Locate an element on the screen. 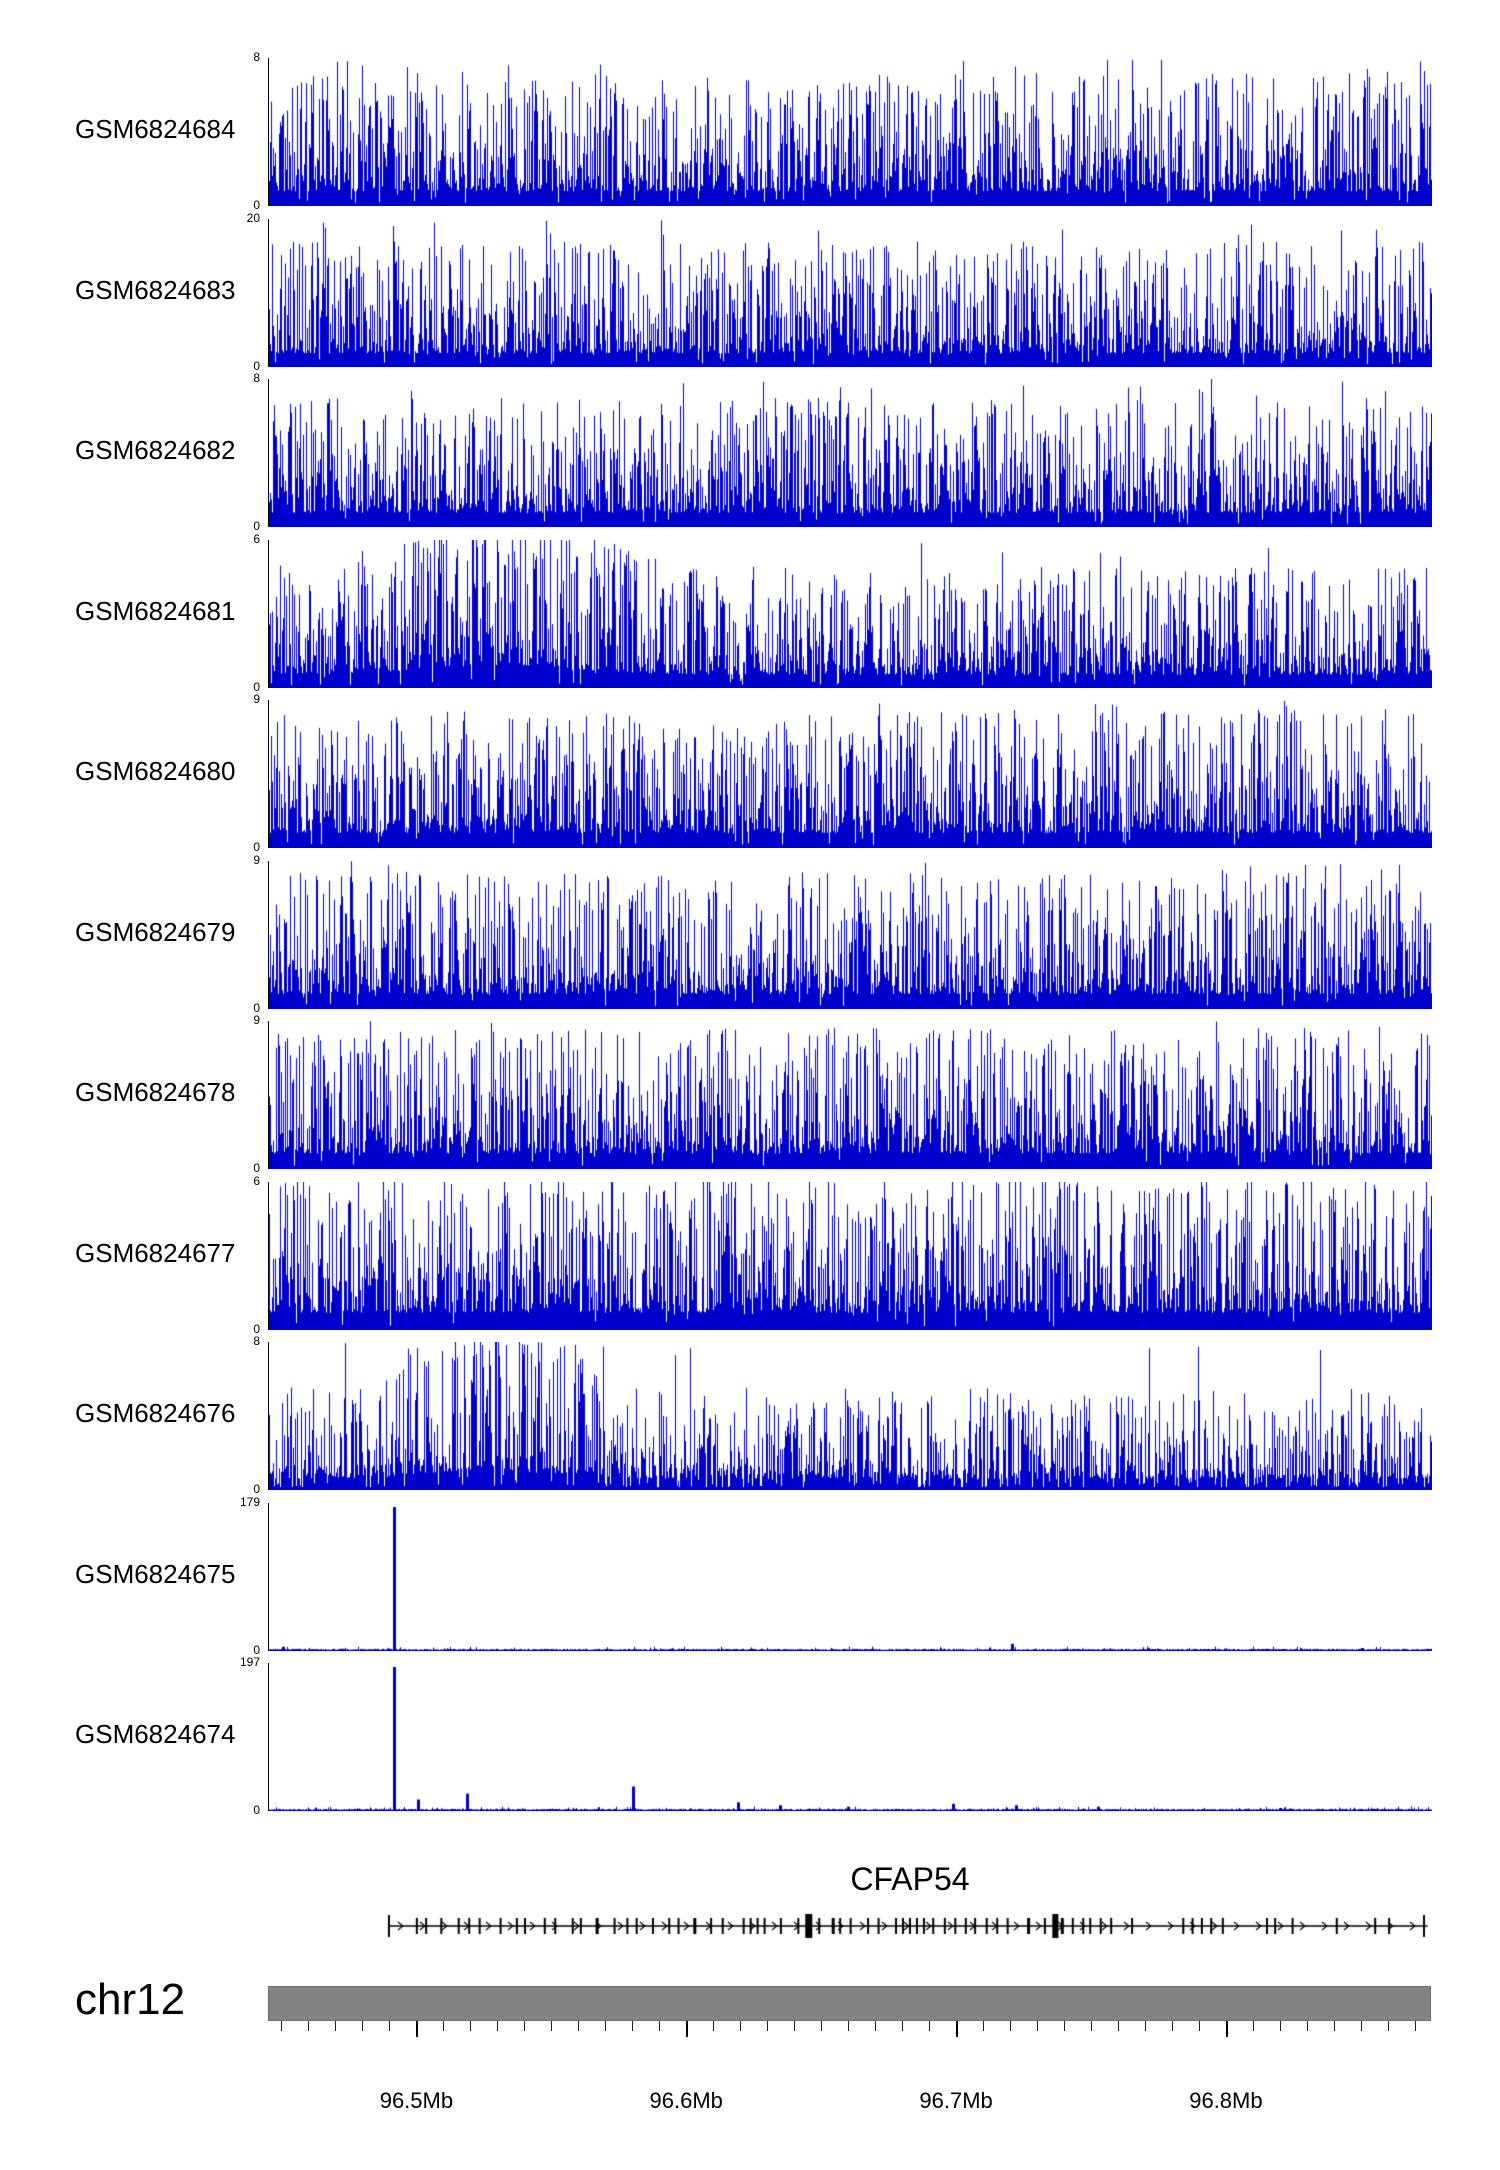  track-label: GSM6824680 is located at coordinates (155, 771).